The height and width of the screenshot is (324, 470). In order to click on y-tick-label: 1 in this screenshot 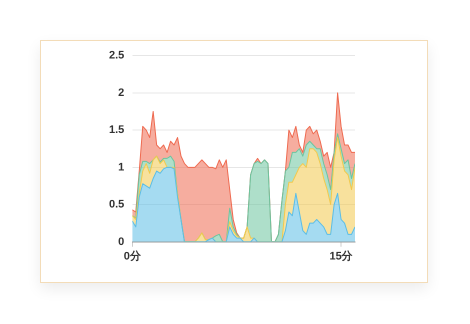, I will do `click(121, 167)`.